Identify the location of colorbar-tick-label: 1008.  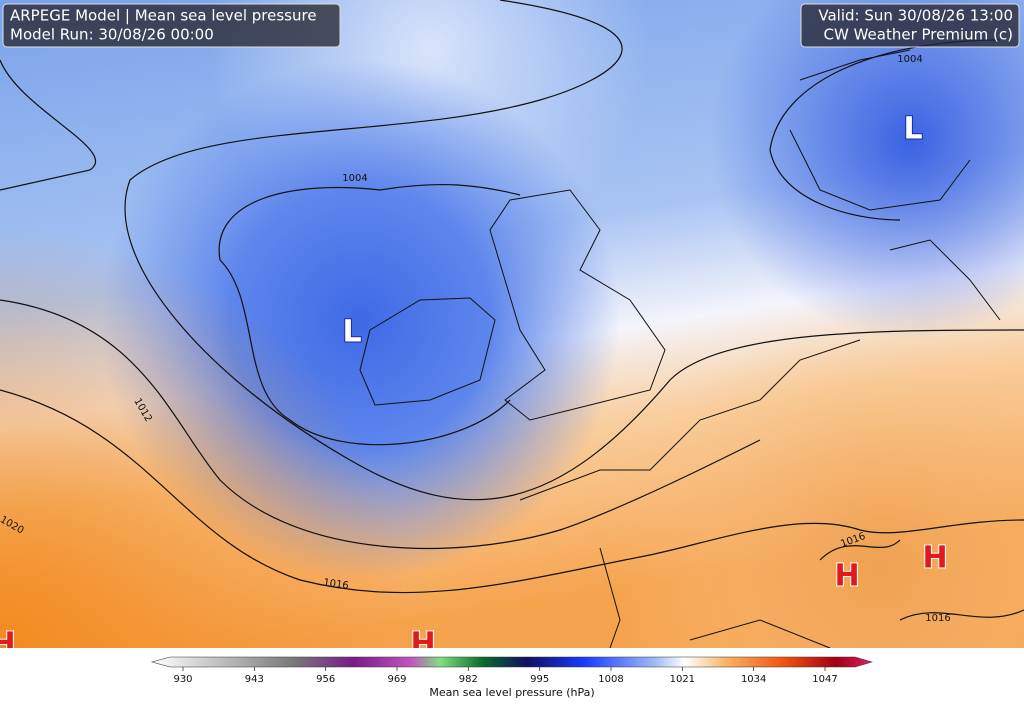
(610, 679).